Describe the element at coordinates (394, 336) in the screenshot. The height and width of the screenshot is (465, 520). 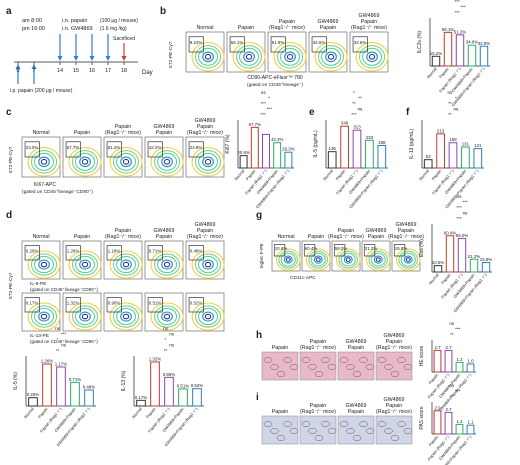
I see `histo-h-title-3-0: GW4869` at that location.